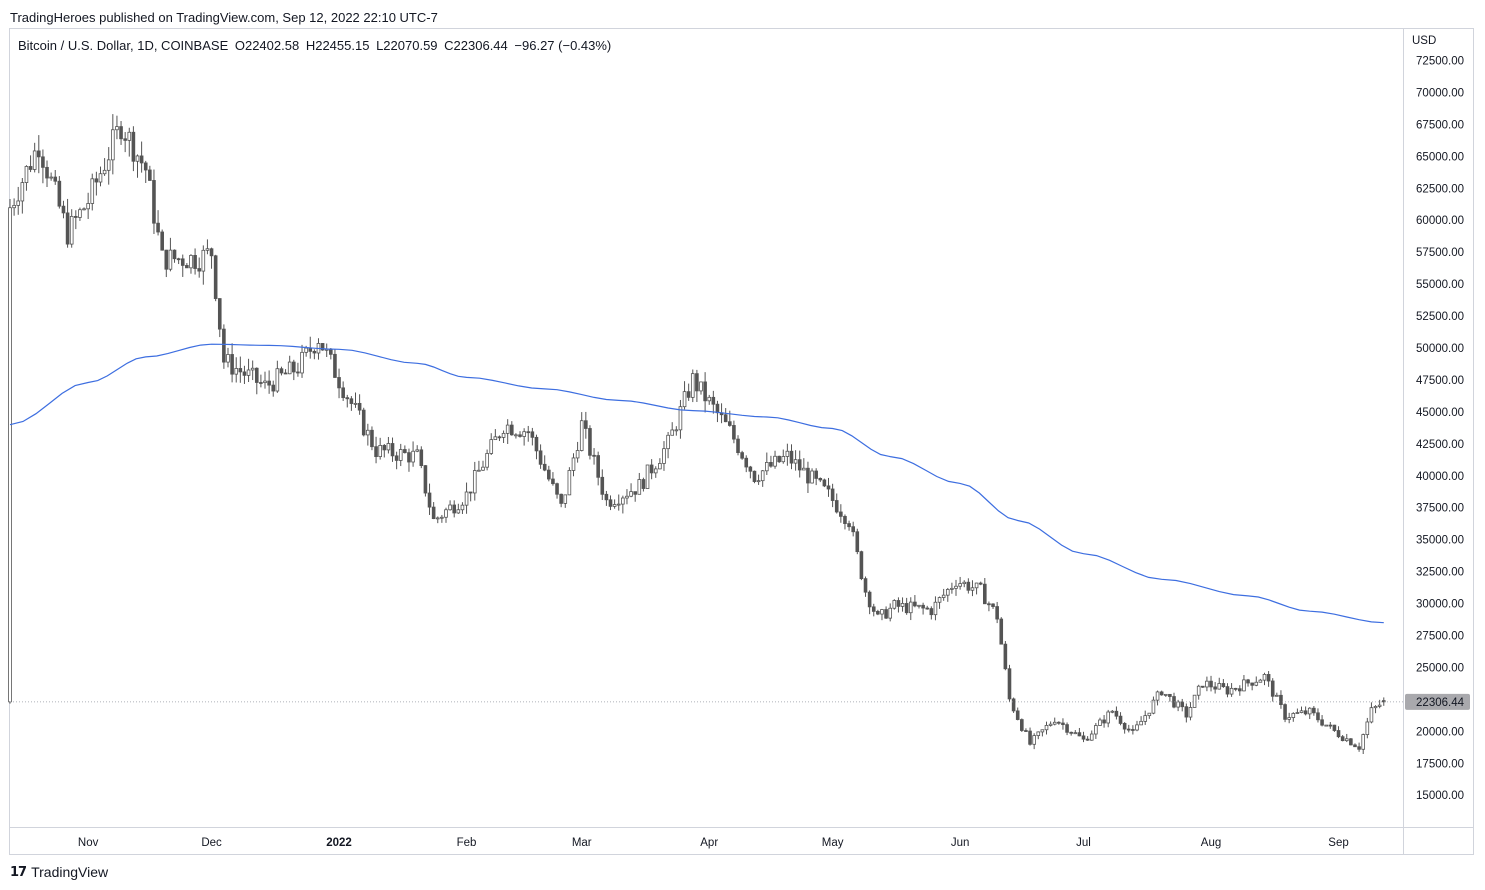 The width and height of the screenshot is (1485, 890). Describe the element at coordinates (123, 45) in the screenshot. I see `legend-symbol: Bitcoin / U.S. Dollar, 1D, COINBASE` at that location.